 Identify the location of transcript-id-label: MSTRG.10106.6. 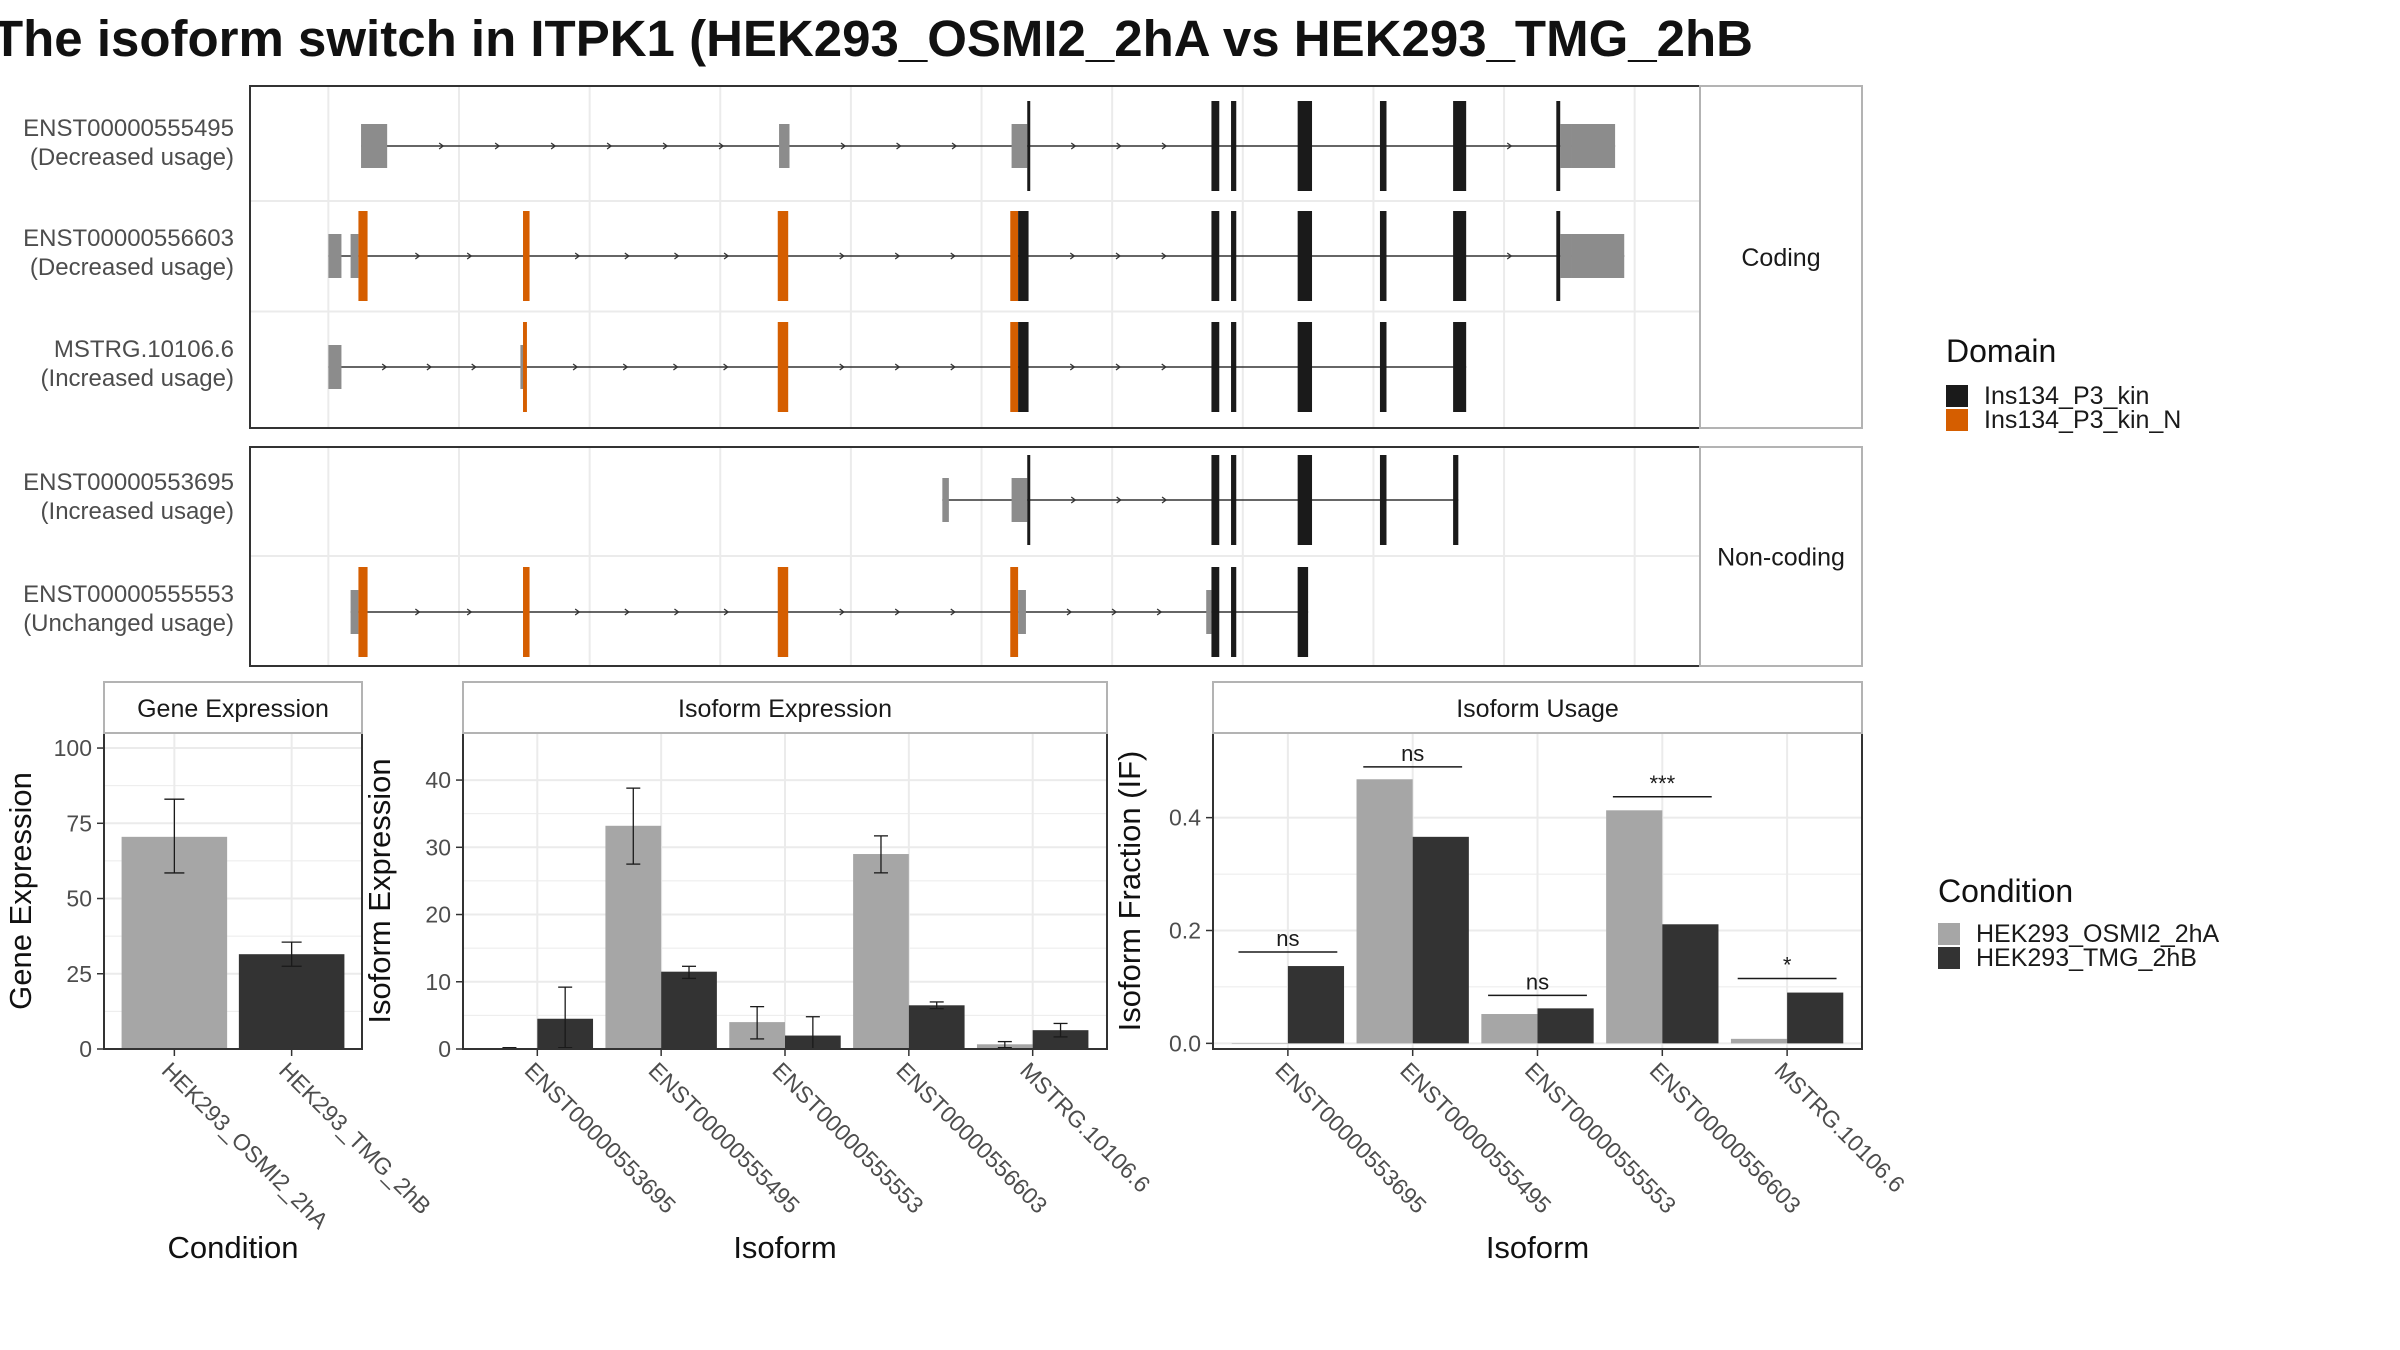
(144, 349).